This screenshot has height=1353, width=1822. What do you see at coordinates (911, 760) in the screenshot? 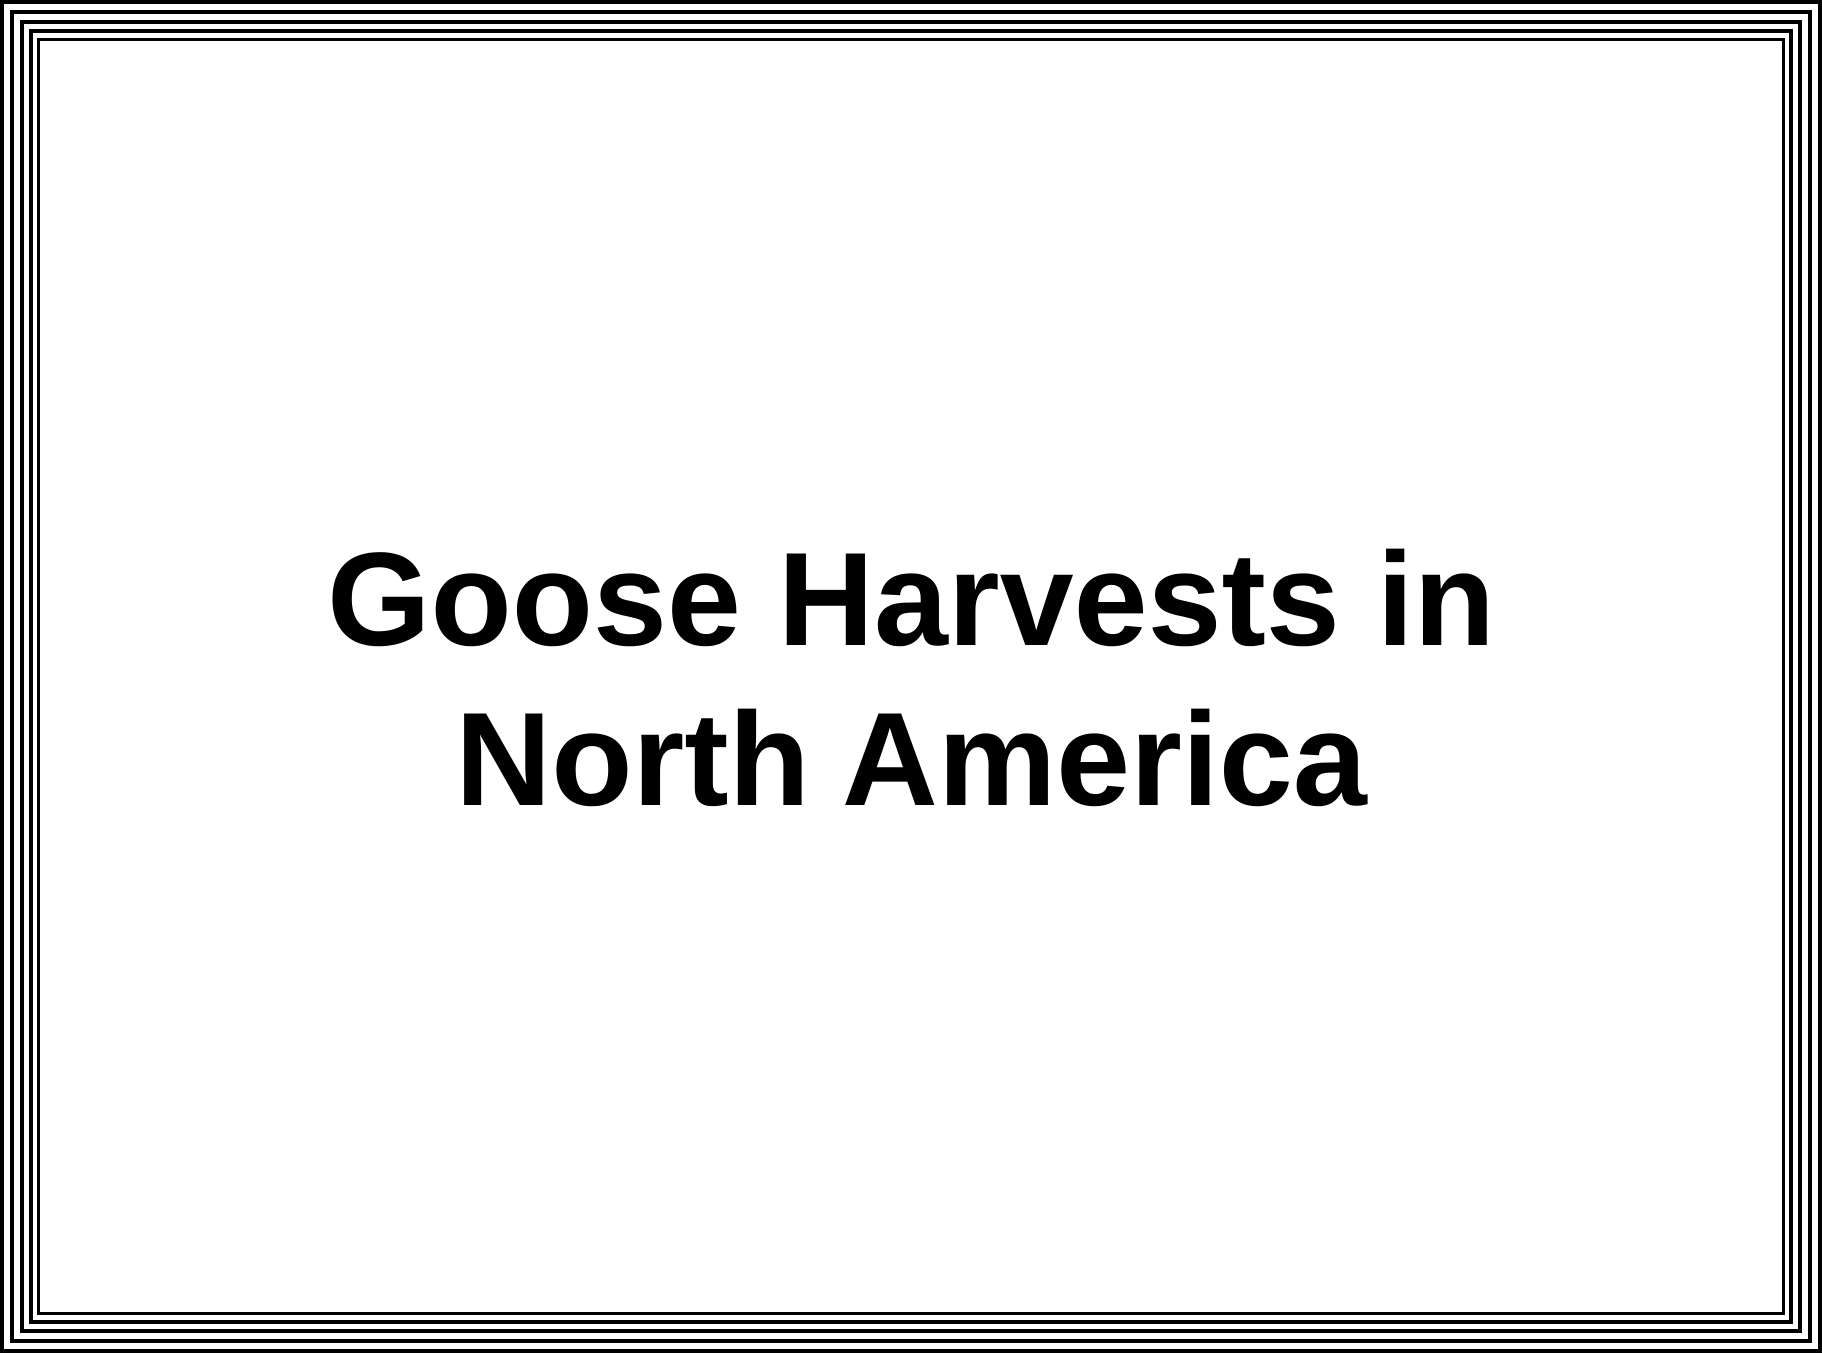
I see `slide-title-line-2: North America` at bounding box center [911, 760].